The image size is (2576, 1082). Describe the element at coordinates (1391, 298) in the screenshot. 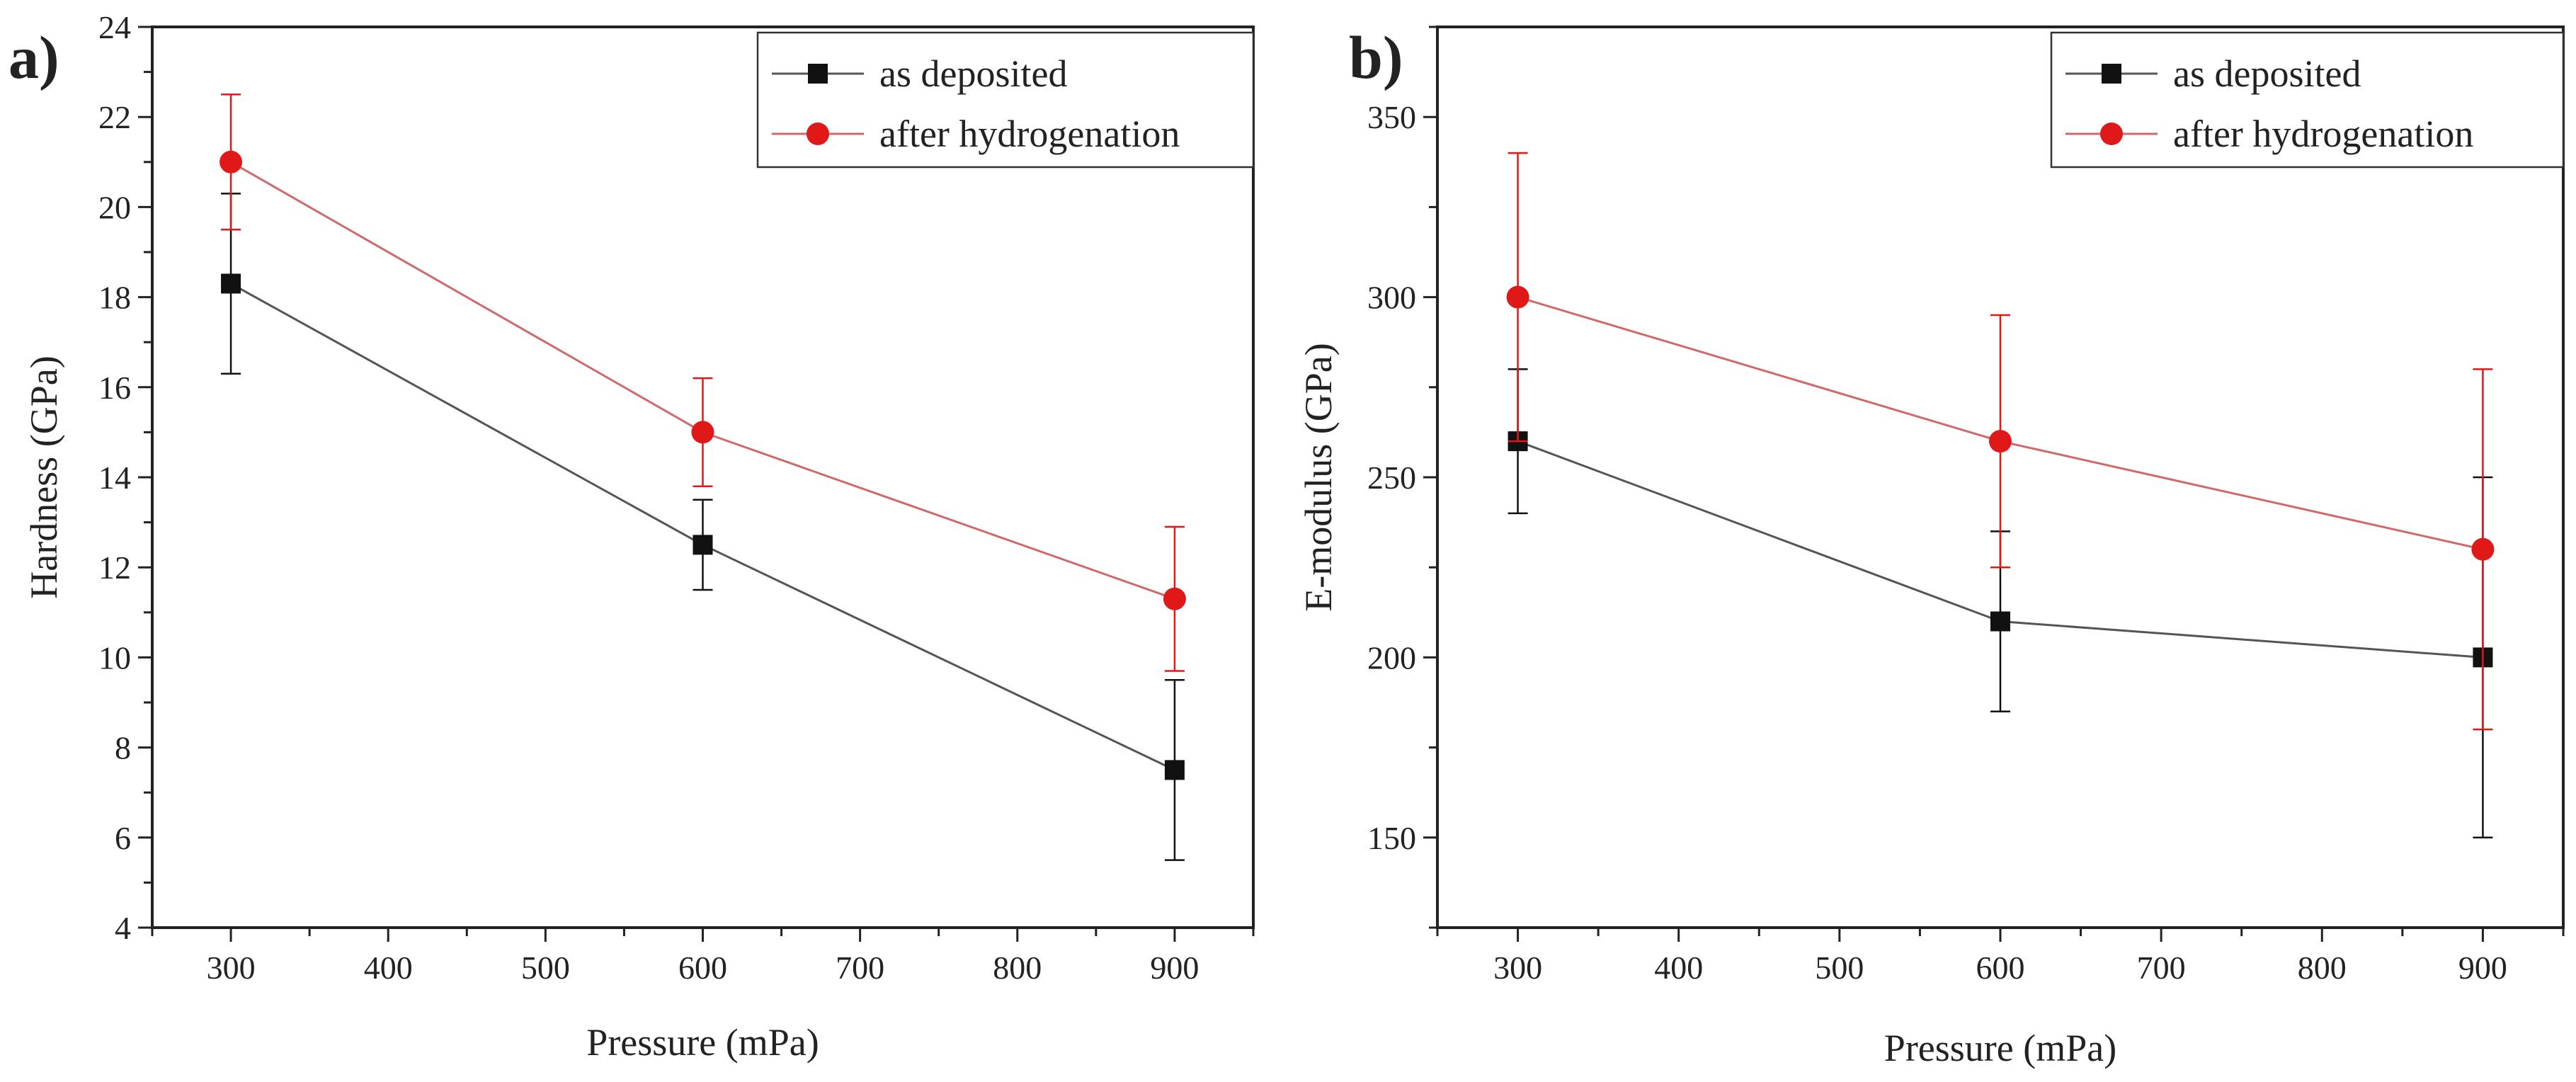

I see `y-tick-label: 300` at that location.